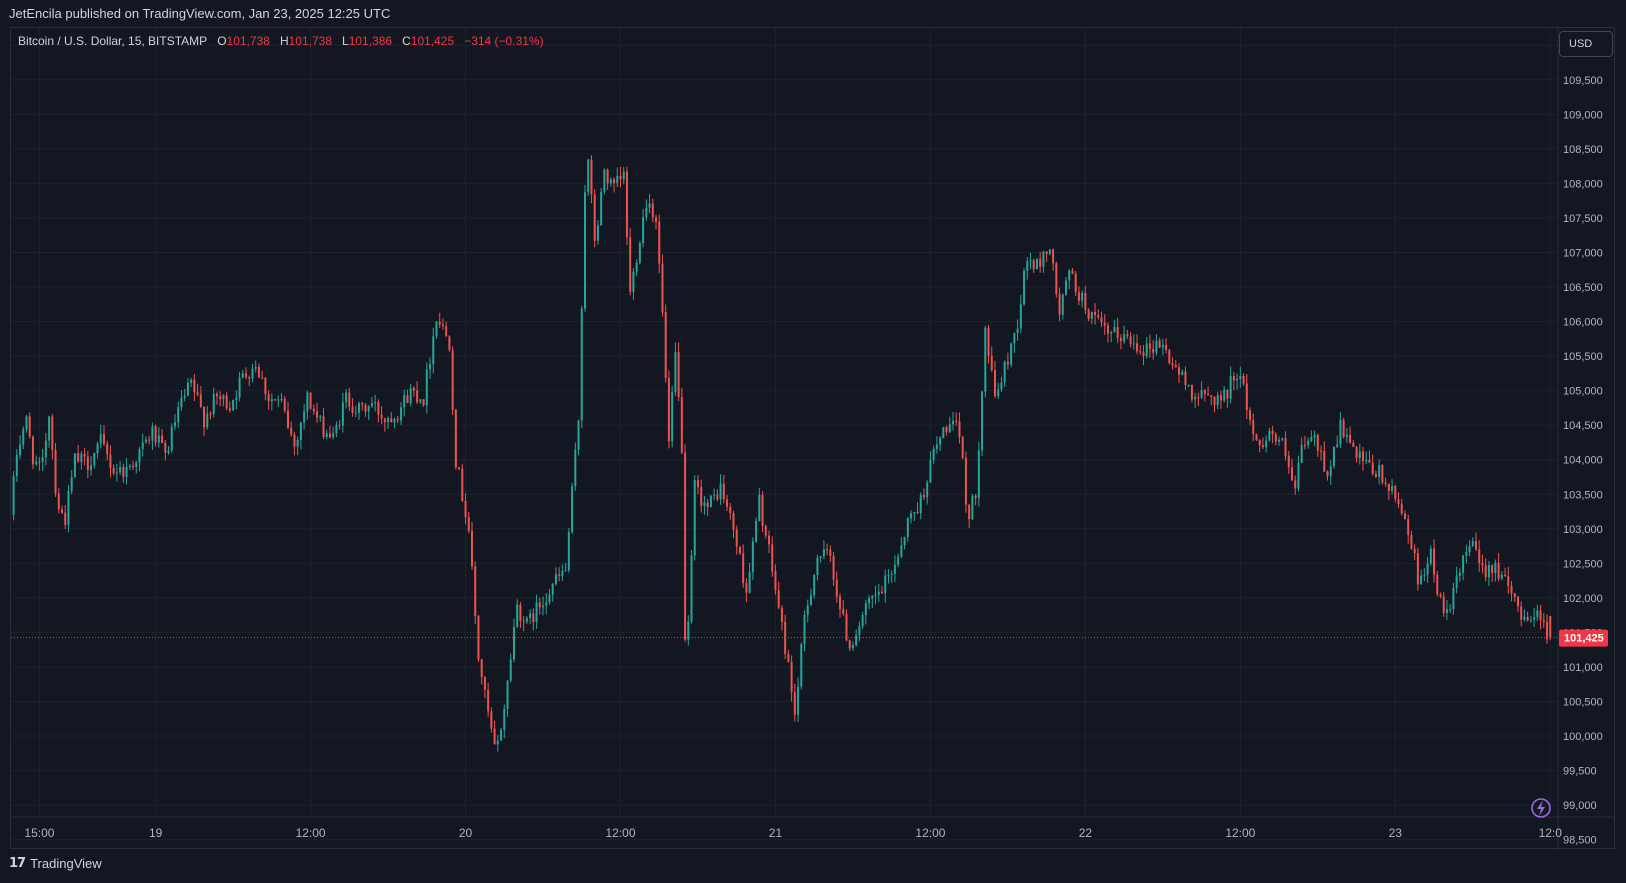  I want to click on lightning-icon, so click(1541, 808).